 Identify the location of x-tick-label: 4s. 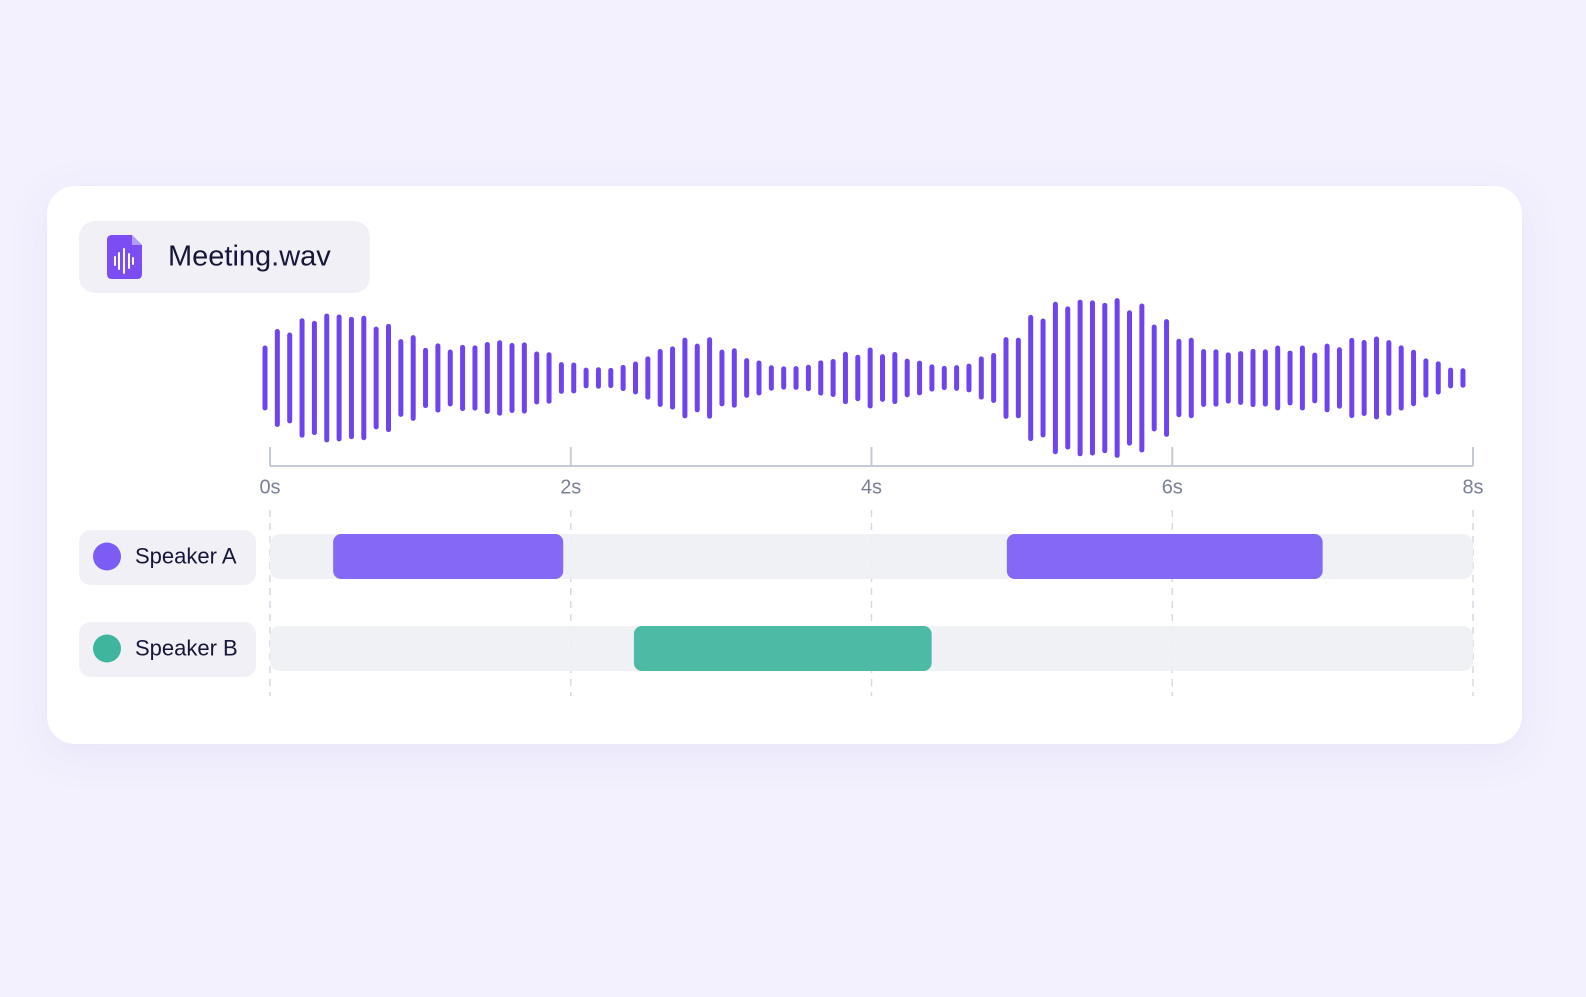
(871, 487).